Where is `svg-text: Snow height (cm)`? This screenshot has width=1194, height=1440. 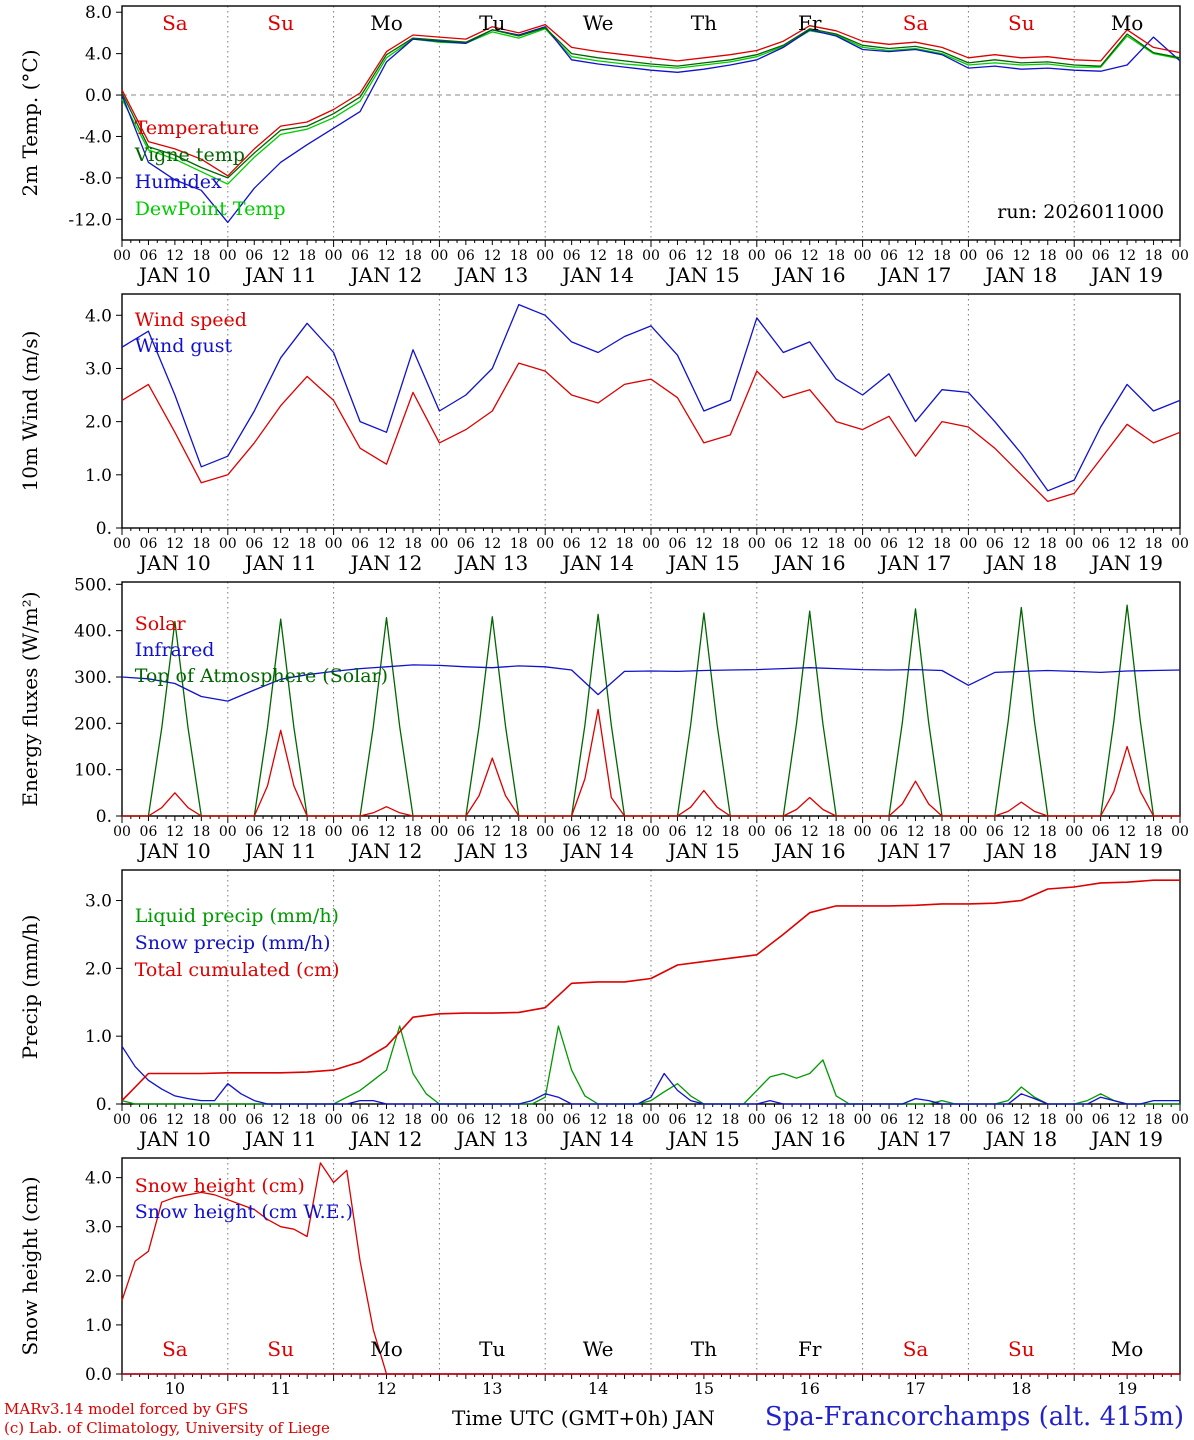 svg-text: Snow height (cm) is located at coordinates (220, 1186).